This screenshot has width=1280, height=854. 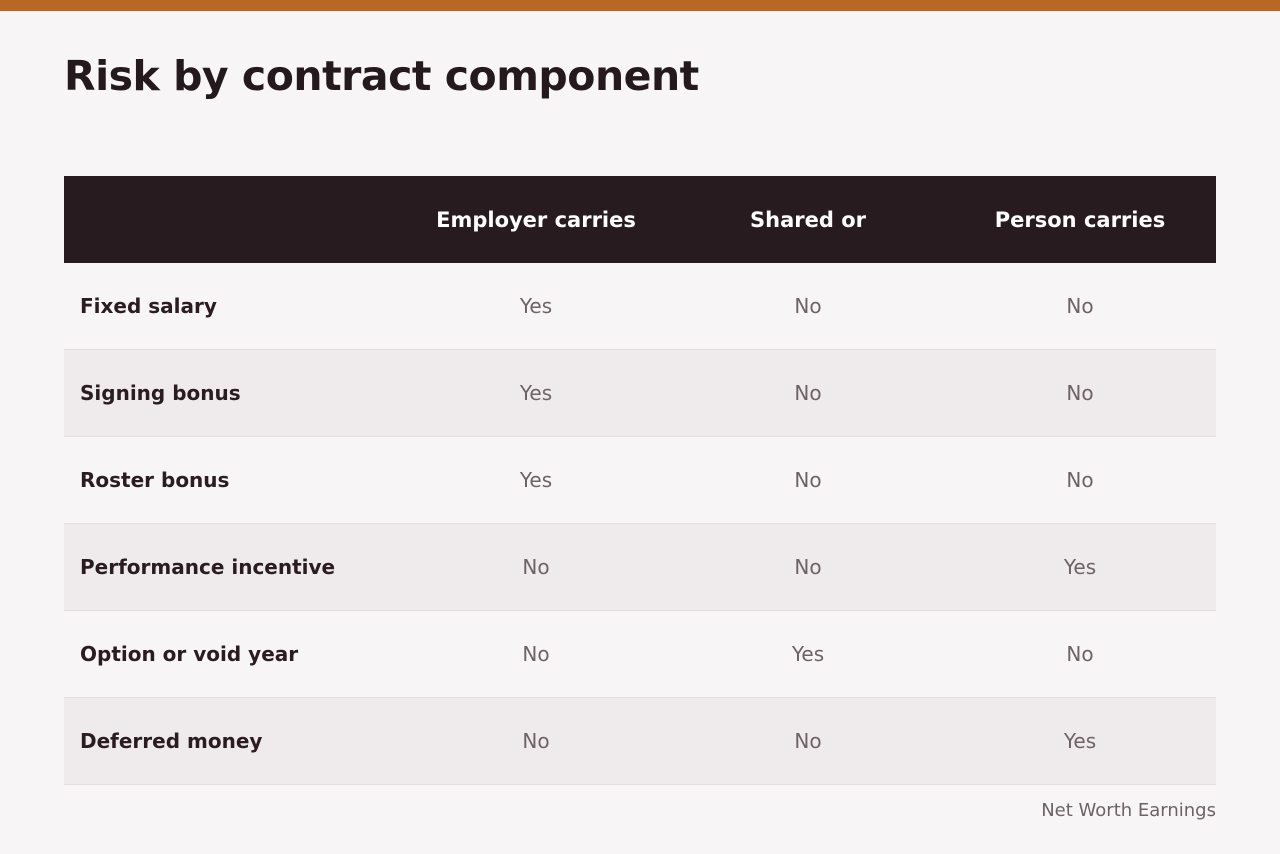 What do you see at coordinates (232, 480) in the screenshot?
I see `row-label: Roster bonus` at bounding box center [232, 480].